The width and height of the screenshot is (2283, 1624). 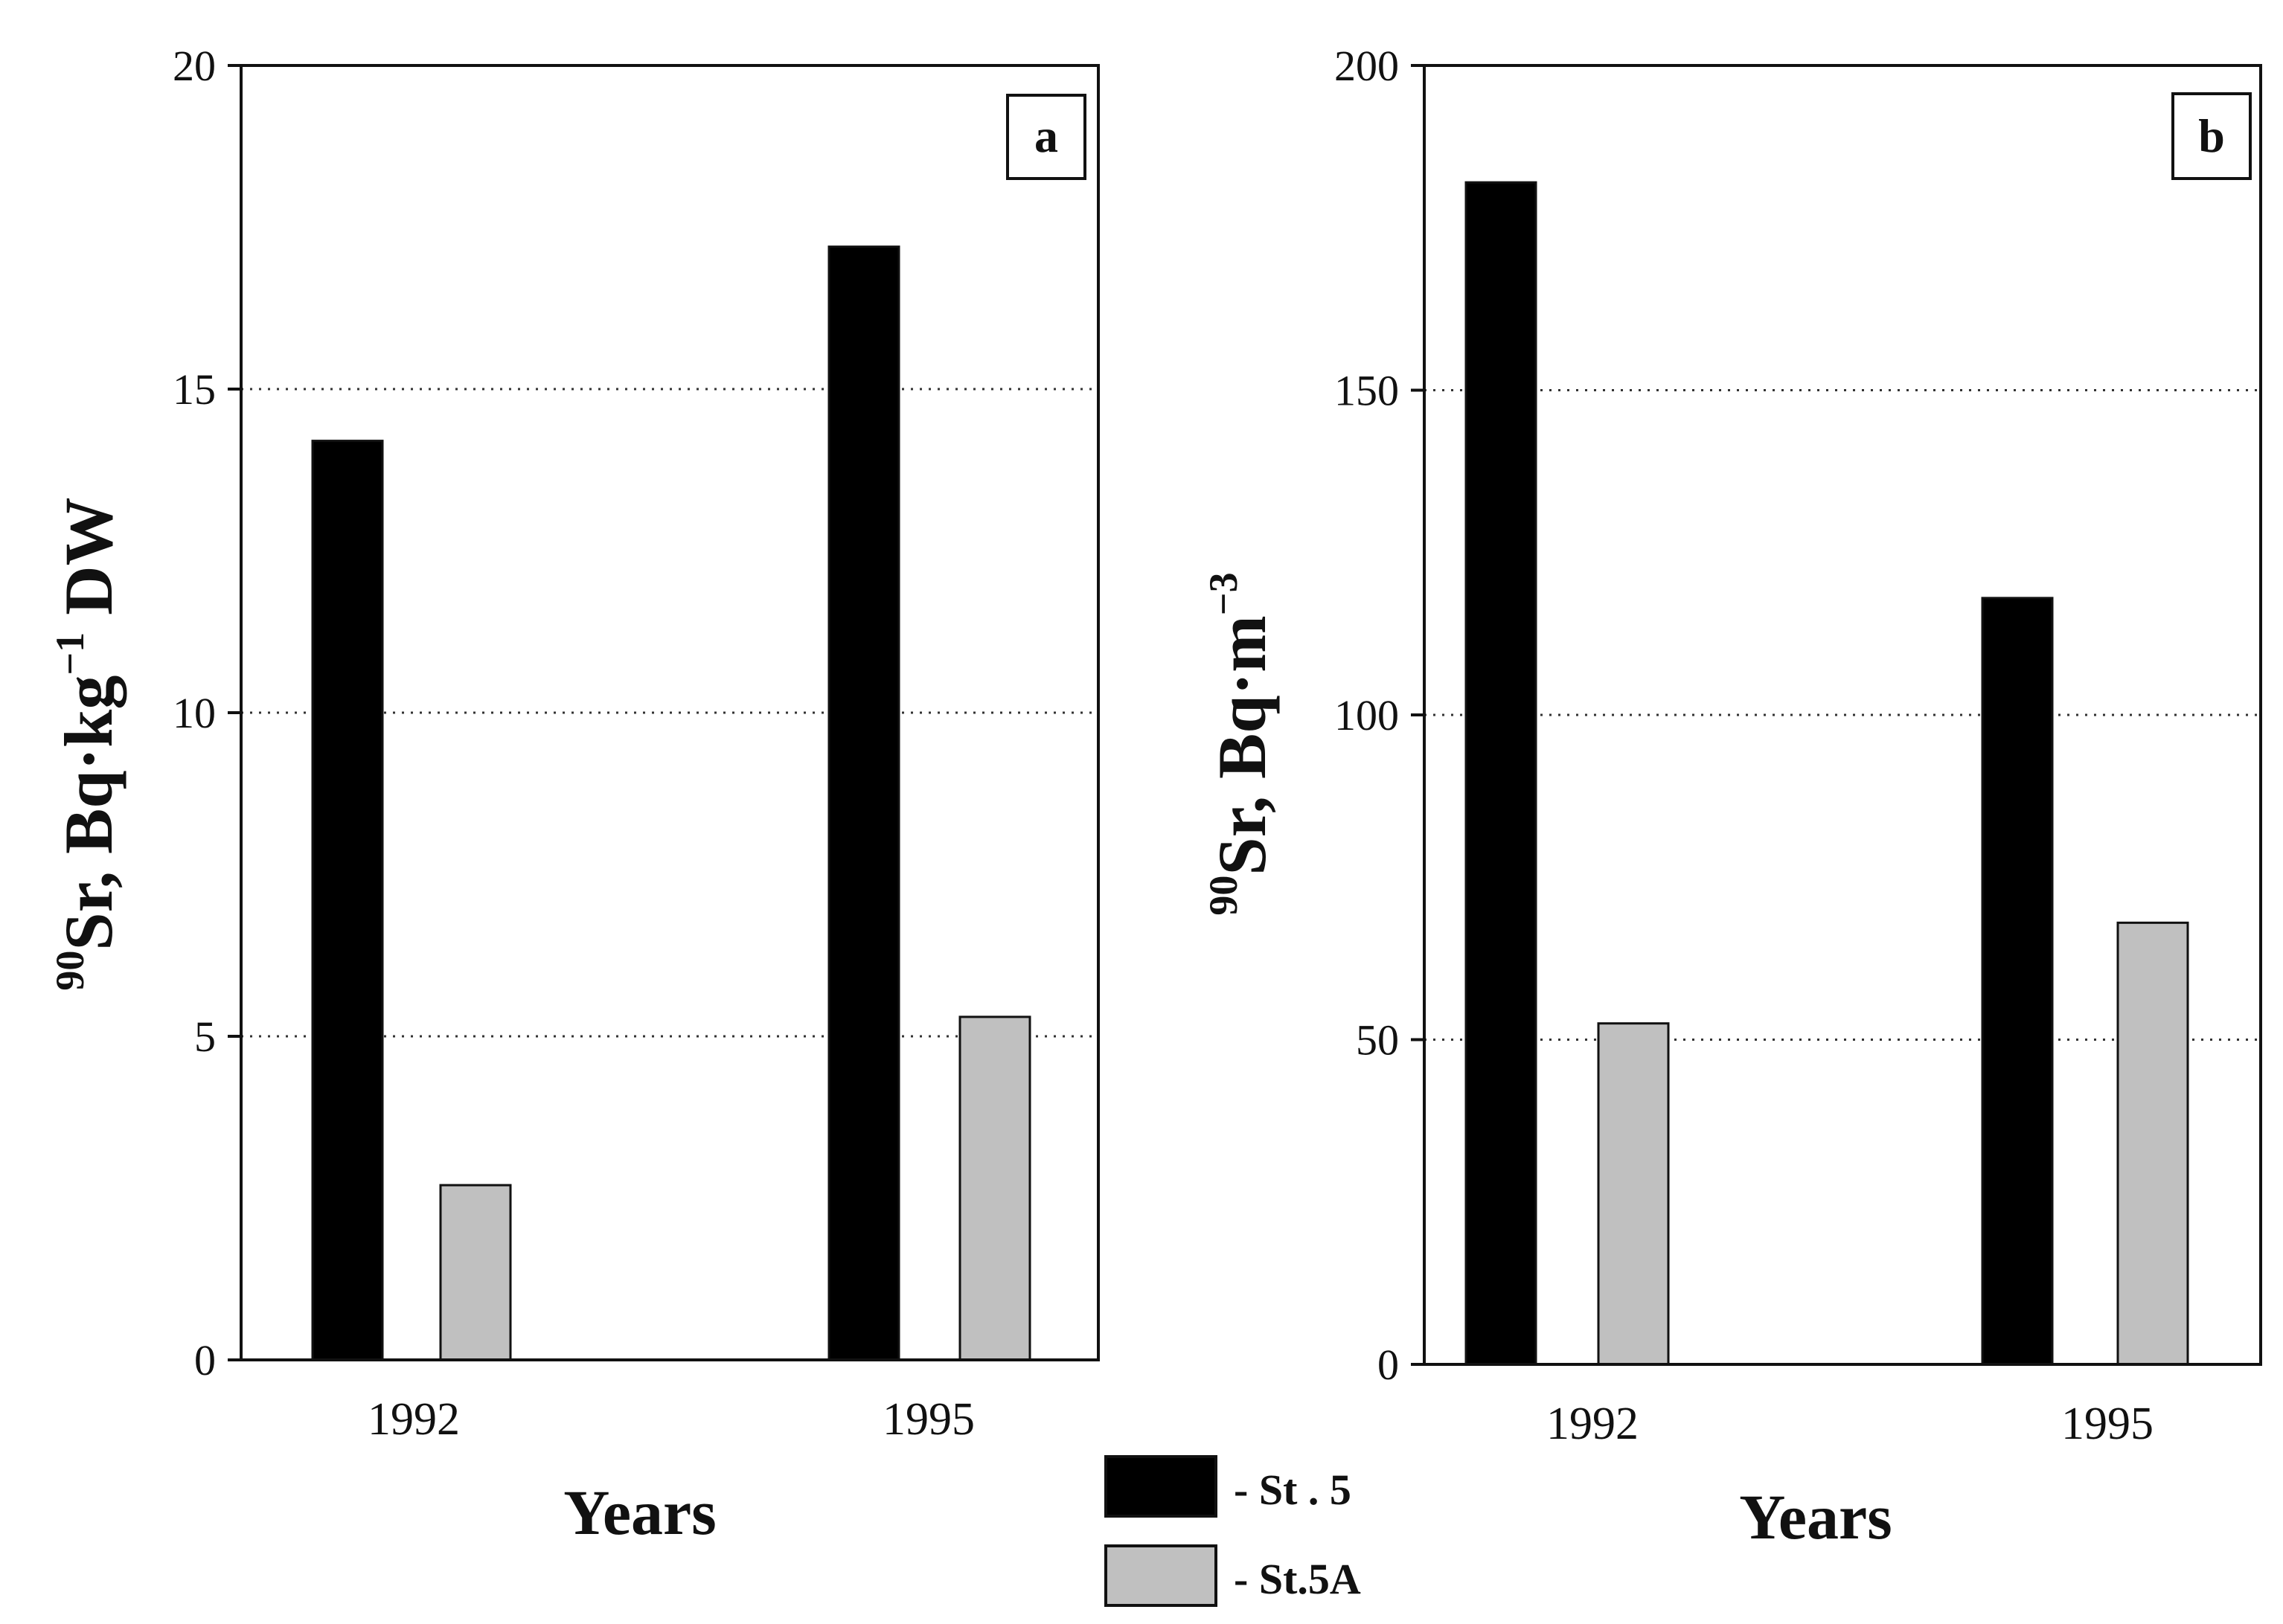 I want to click on panel-a-letter: a, so click(x=1046, y=136).